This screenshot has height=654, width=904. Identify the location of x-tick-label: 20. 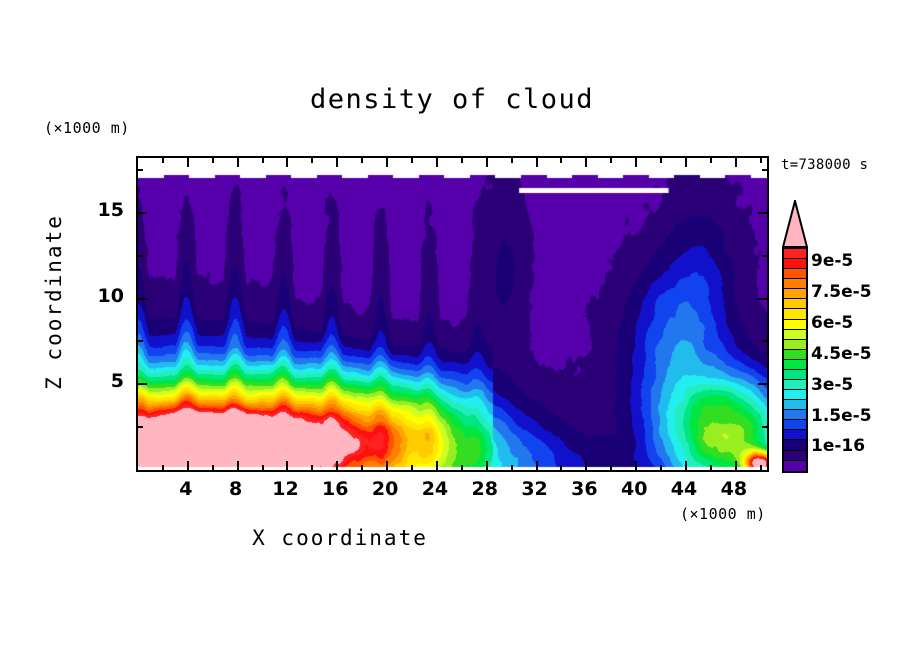
(385, 489).